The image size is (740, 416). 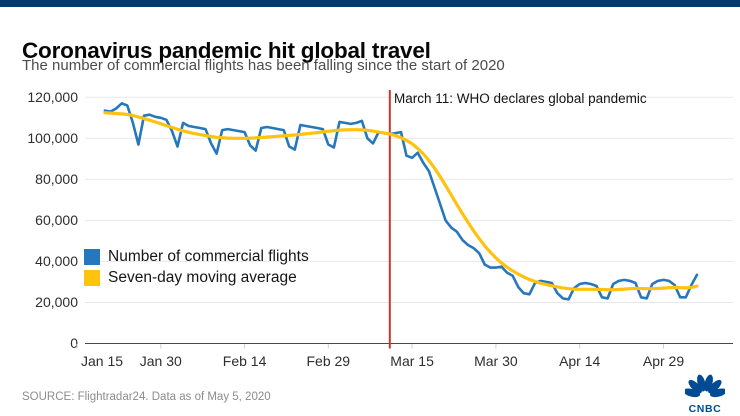 What do you see at coordinates (56, 302) in the screenshot?
I see `y-tick-label: 20,000` at bounding box center [56, 302].